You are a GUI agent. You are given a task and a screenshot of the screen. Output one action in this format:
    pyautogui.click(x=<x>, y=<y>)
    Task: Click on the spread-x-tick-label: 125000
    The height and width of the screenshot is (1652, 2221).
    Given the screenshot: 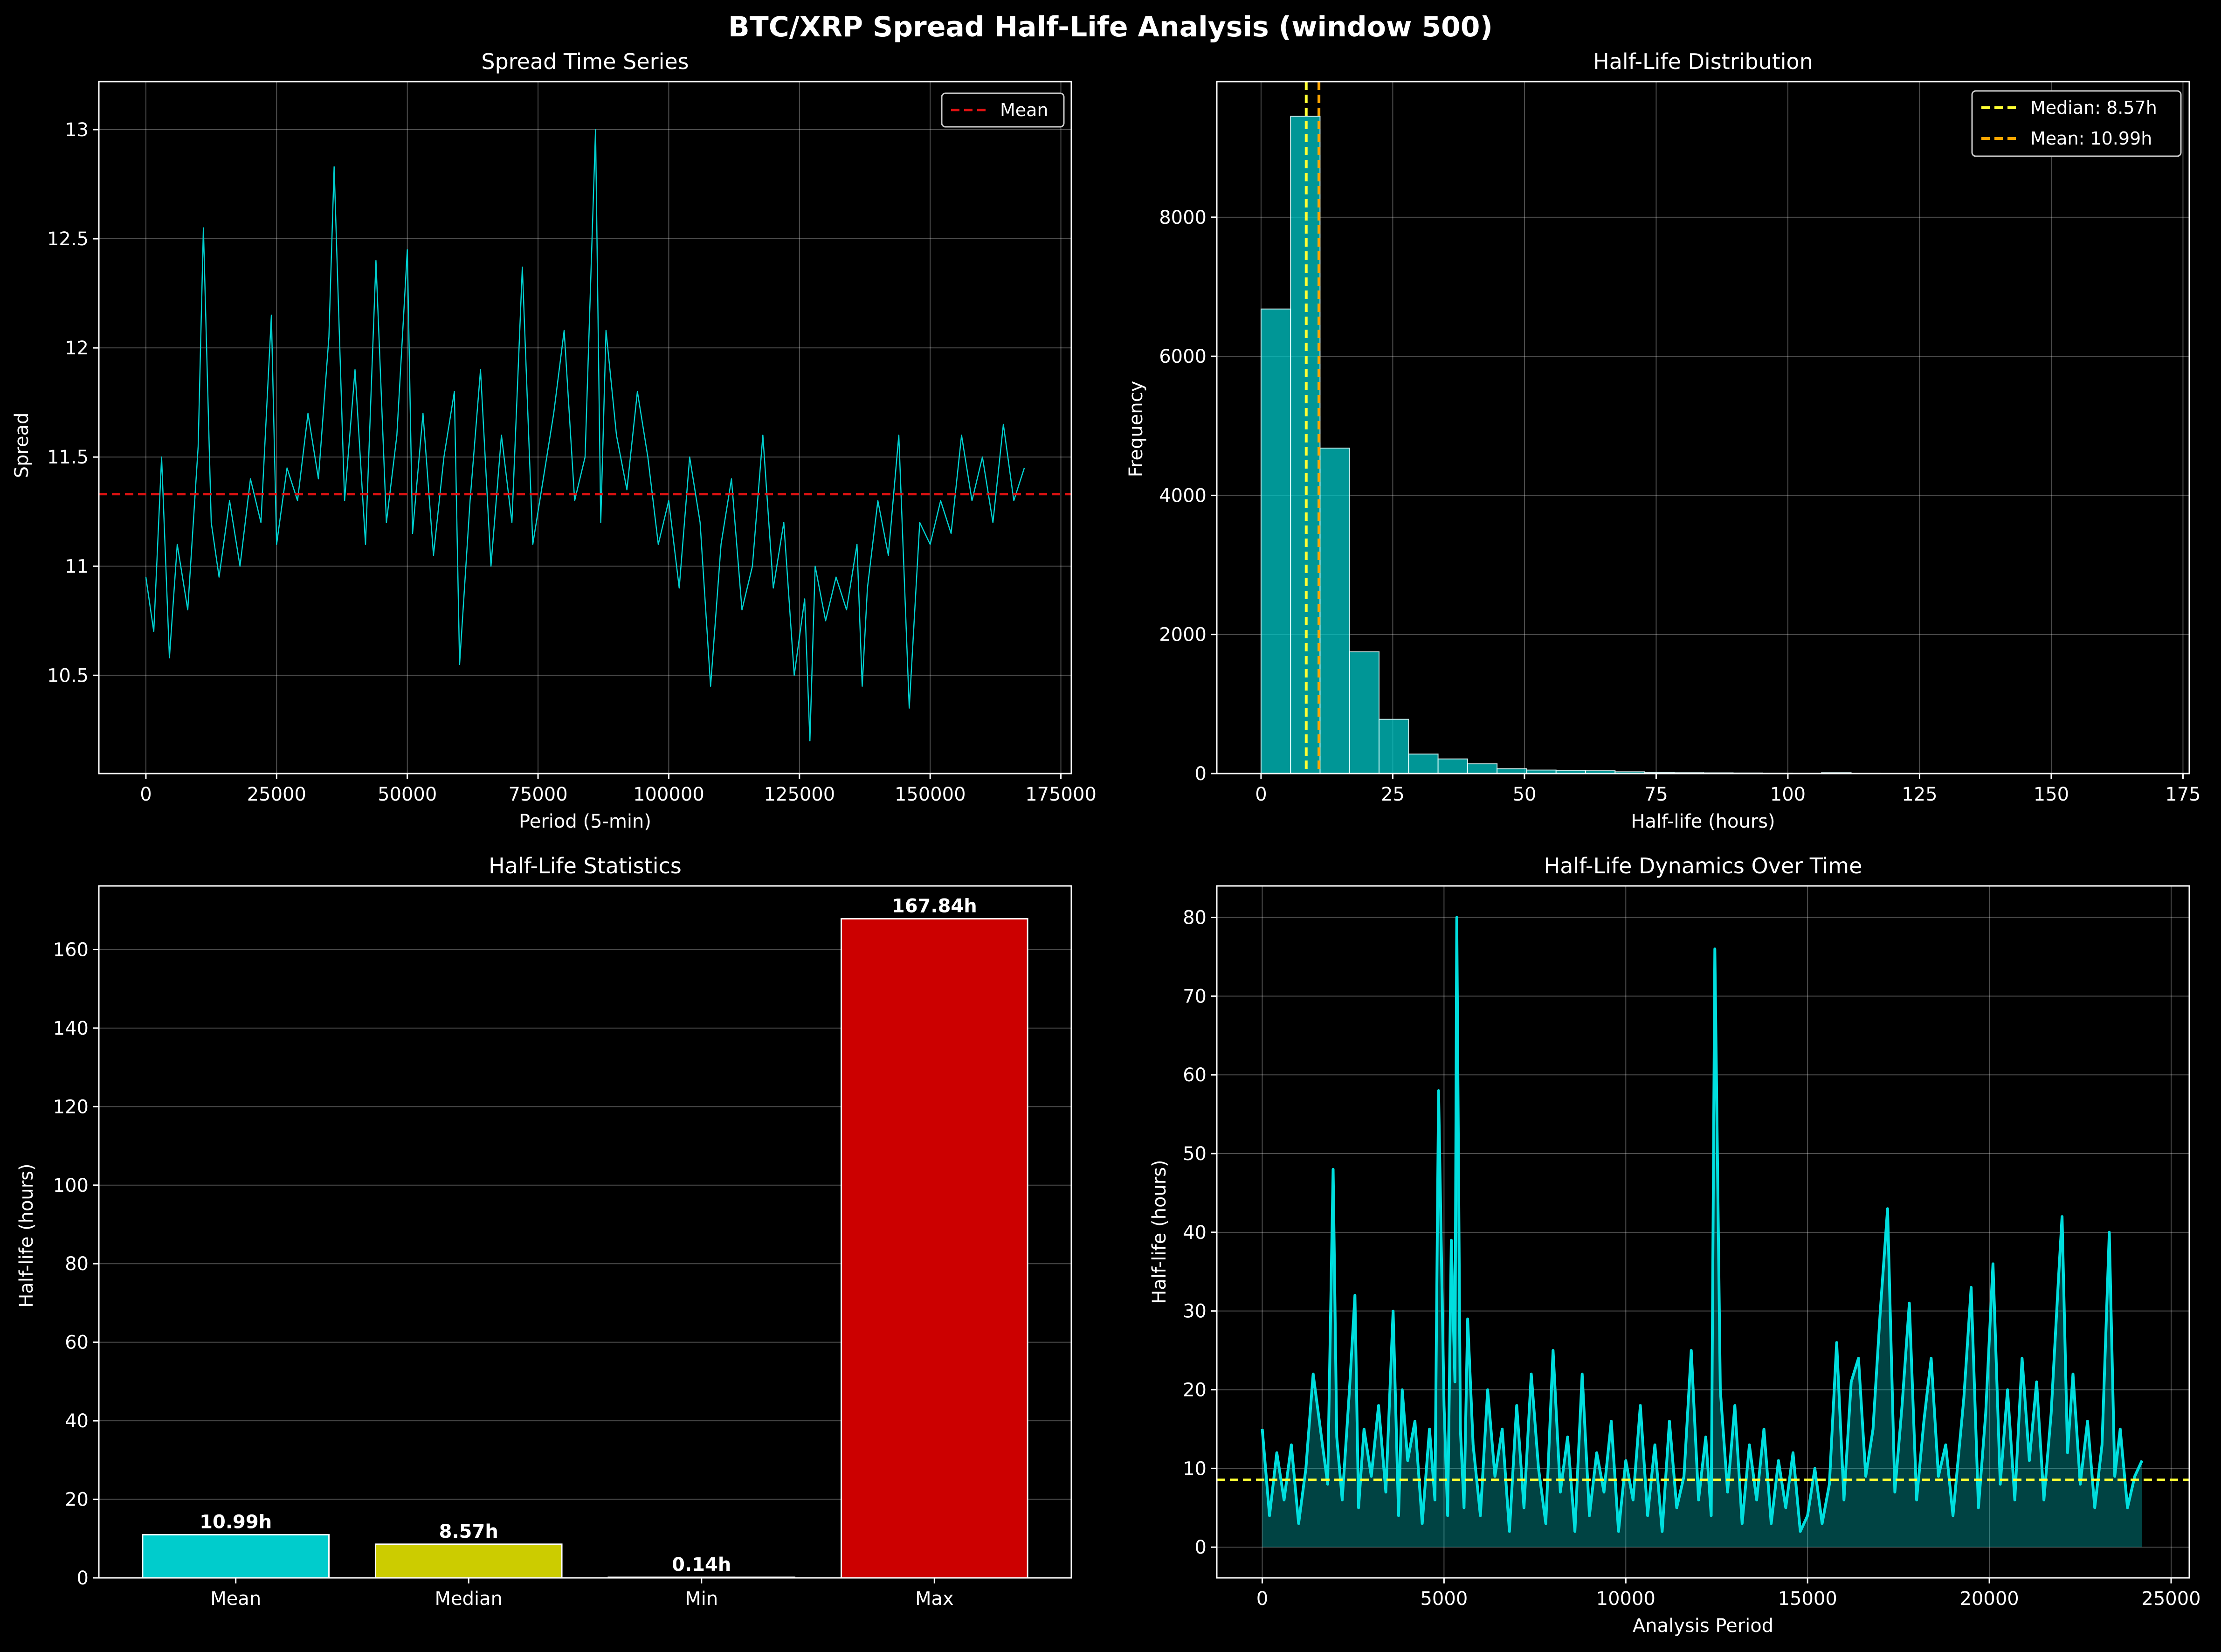 What is the action you would take?
    pyautogui.click(x=799, y=794)
    